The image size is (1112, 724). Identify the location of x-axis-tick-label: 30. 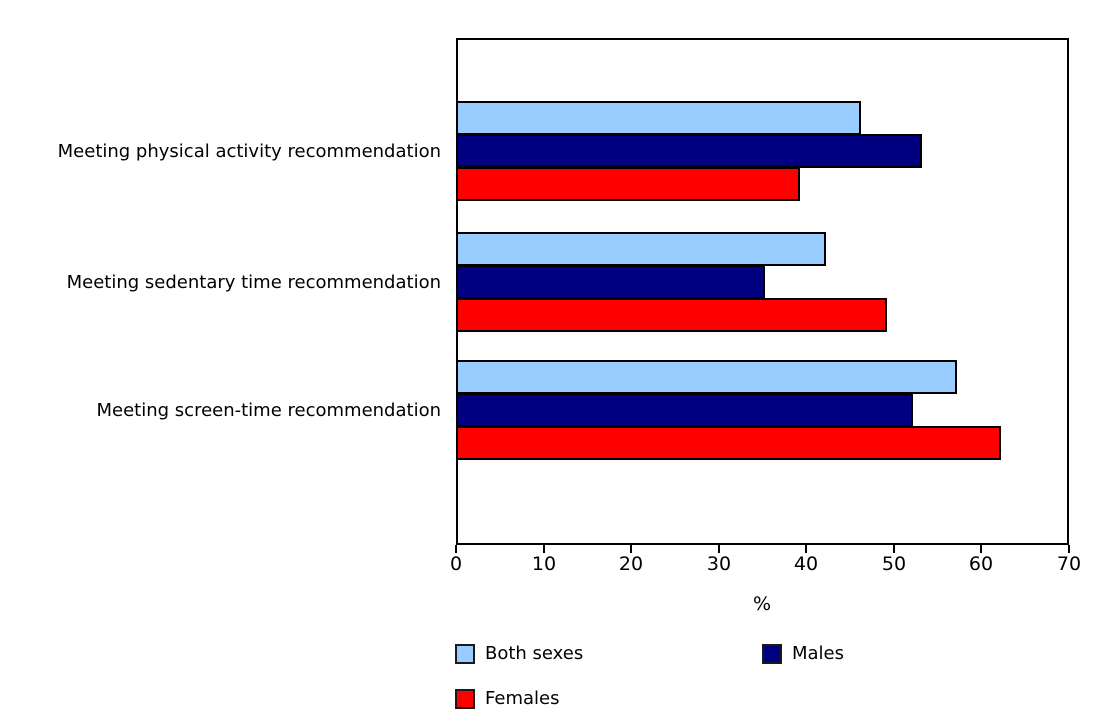
(719, 564).